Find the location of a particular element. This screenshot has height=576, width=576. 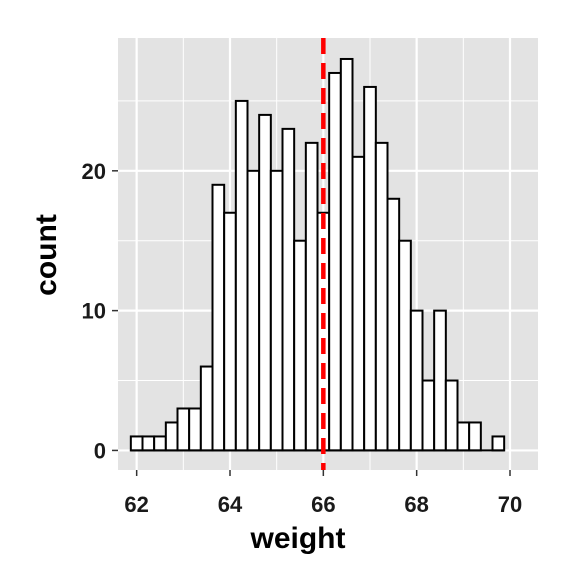

x-axis: 62 64 66 68 70 is located at coordinates (323, 493).